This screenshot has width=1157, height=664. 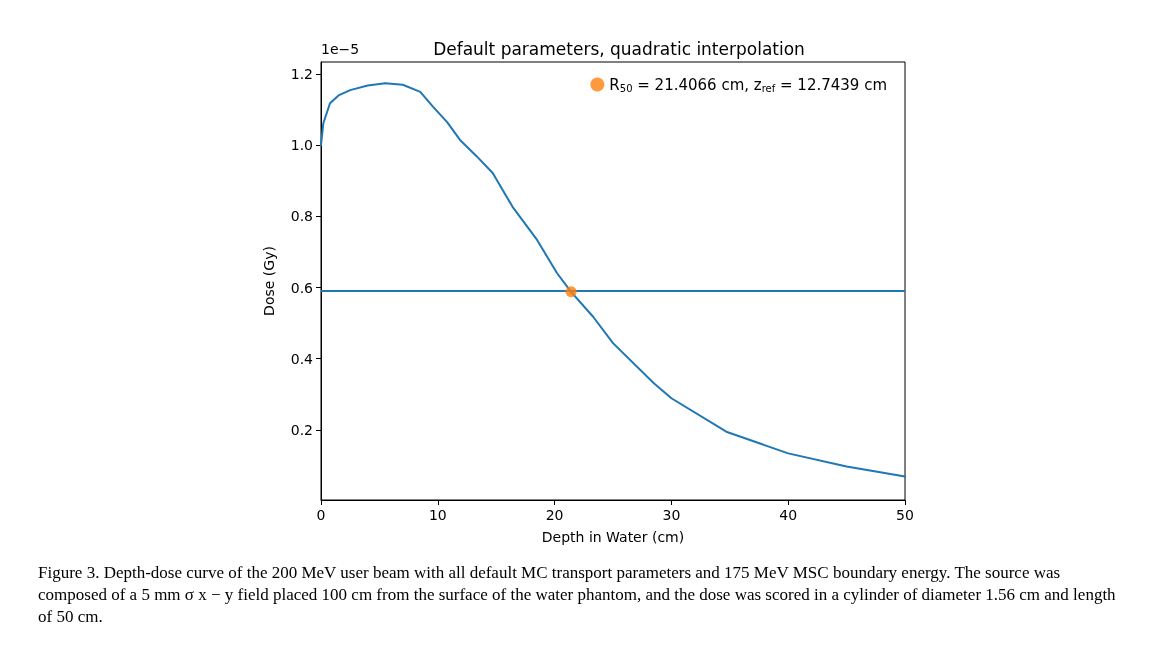 What do you see at coordinates (321, 515) in the screenshot?
I see `x-tick-label: 0` at bounding box center [321, 515].